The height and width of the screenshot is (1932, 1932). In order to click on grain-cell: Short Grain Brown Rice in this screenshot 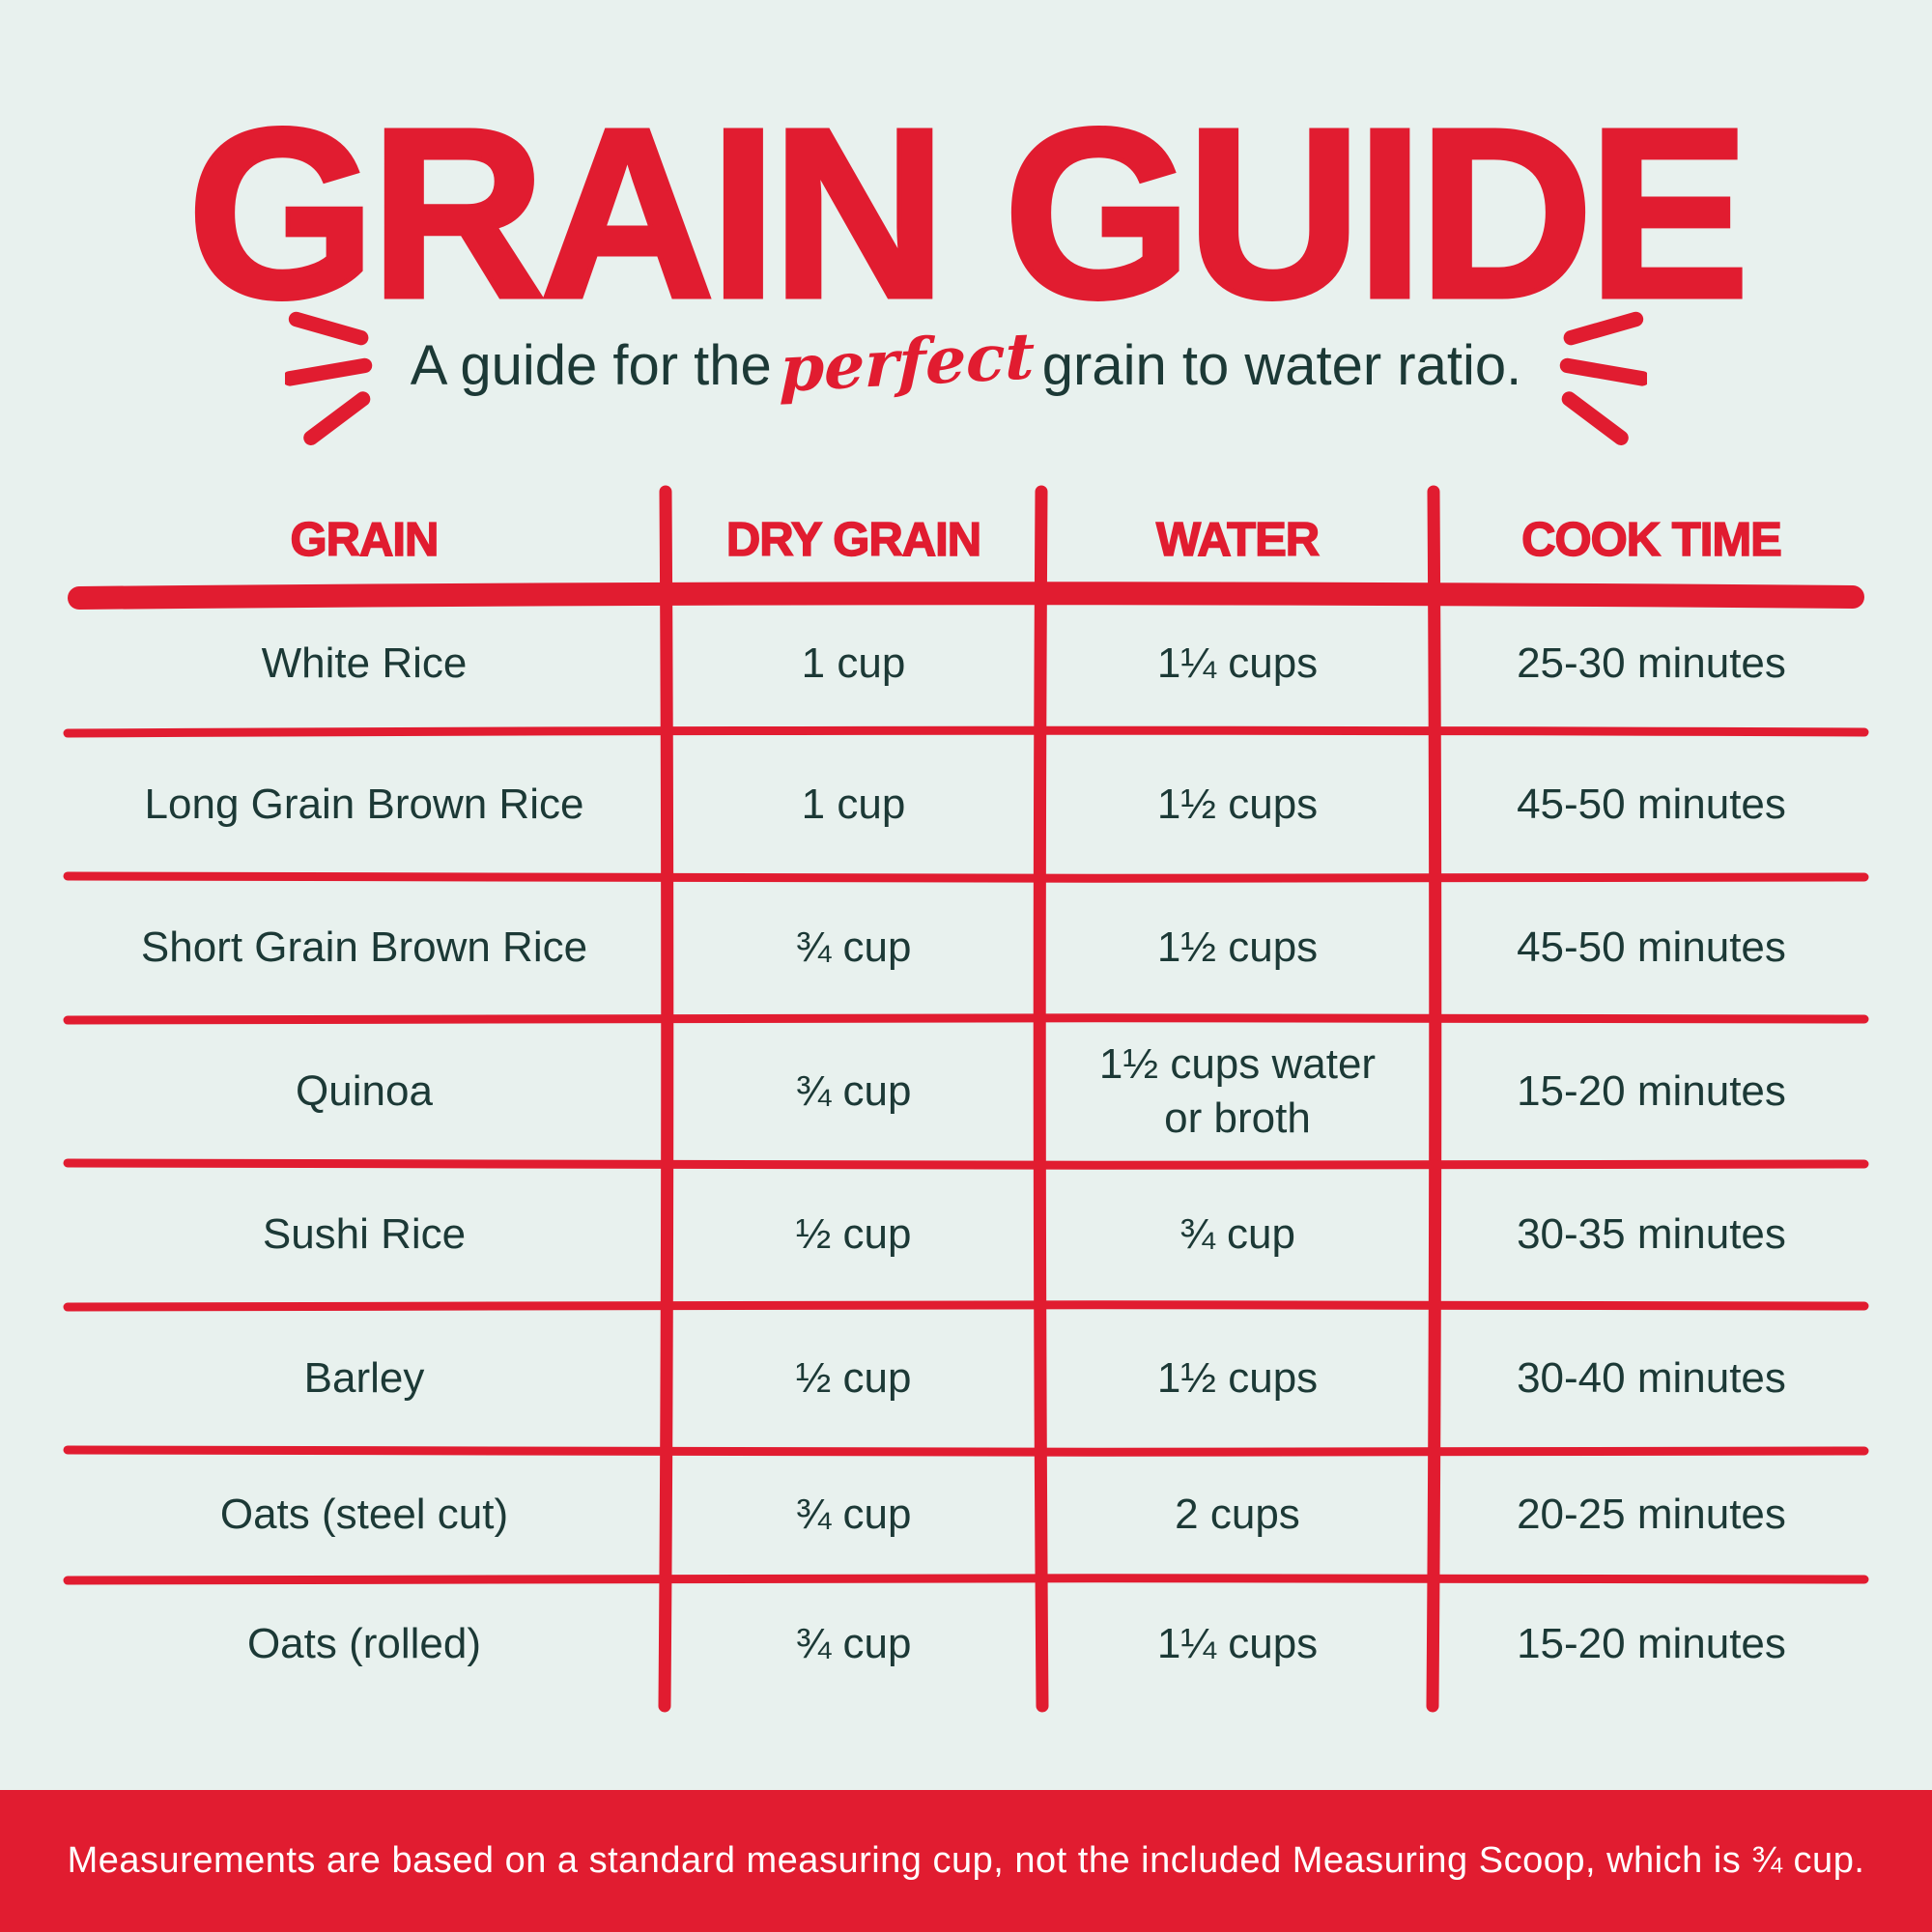, I will do `click(364, 947)`.